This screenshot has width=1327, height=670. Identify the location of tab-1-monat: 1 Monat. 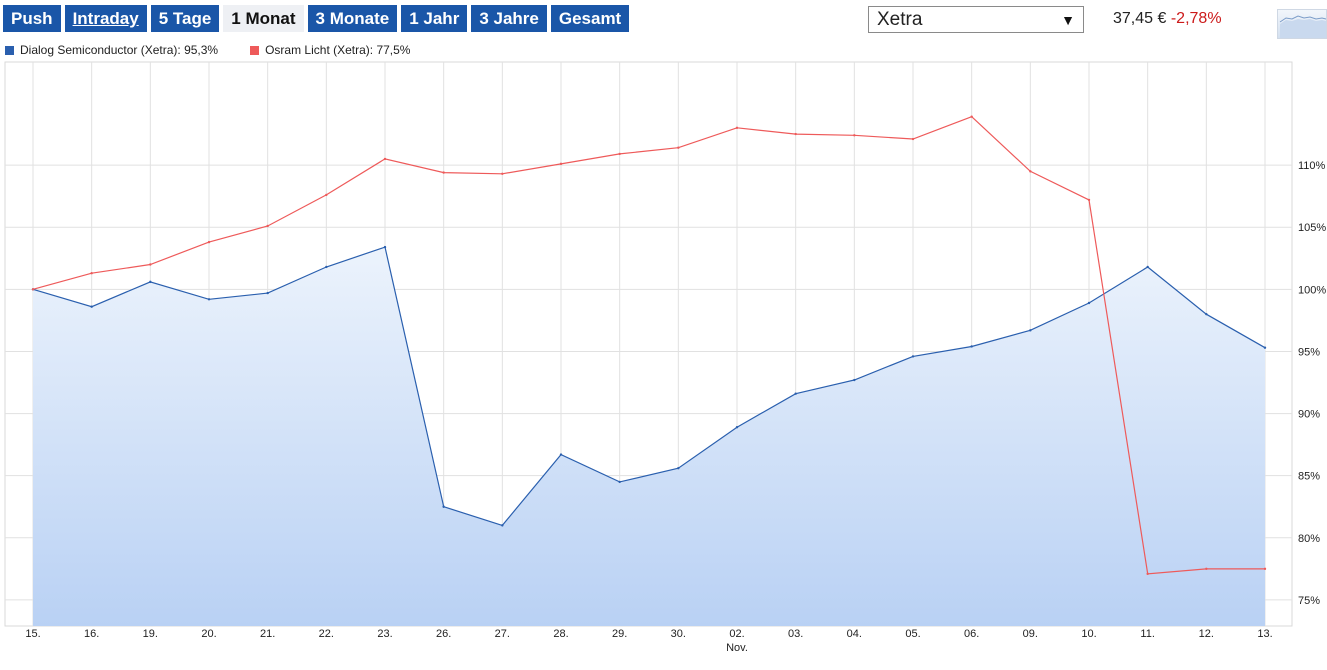
(263, 18).